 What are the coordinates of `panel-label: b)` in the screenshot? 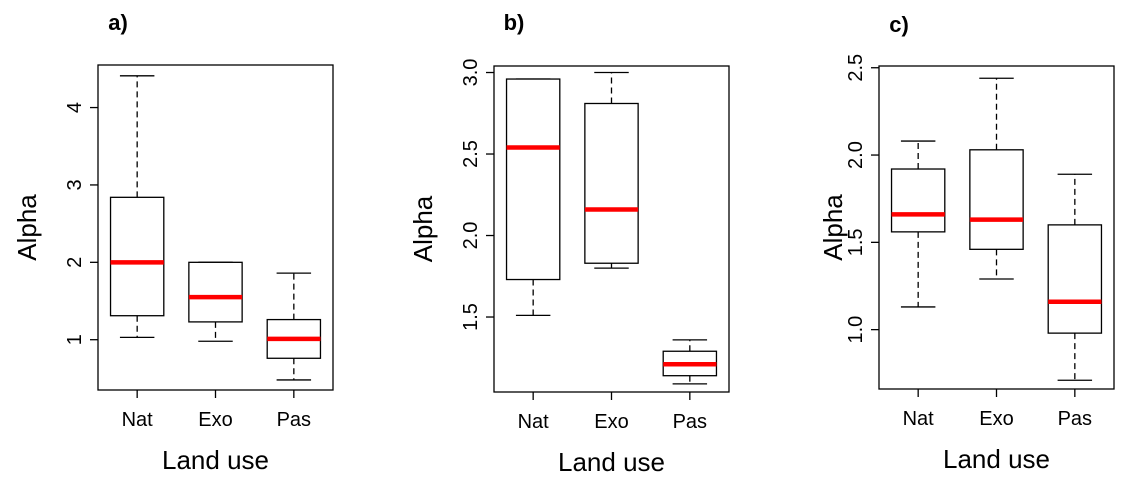 It's located at (514, 22).